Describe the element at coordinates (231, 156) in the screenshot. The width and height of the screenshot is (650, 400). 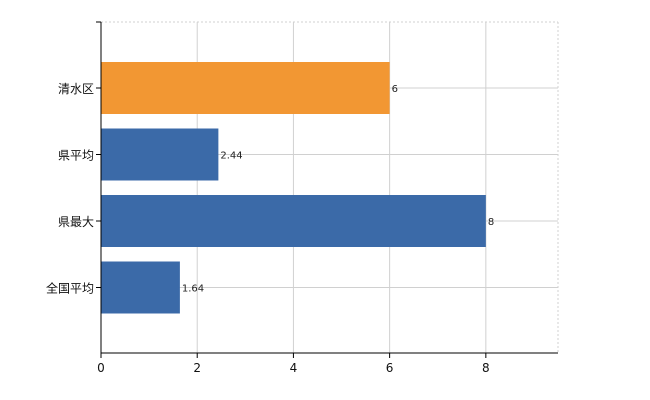
I see `data-label-1: 2.44` at that location.